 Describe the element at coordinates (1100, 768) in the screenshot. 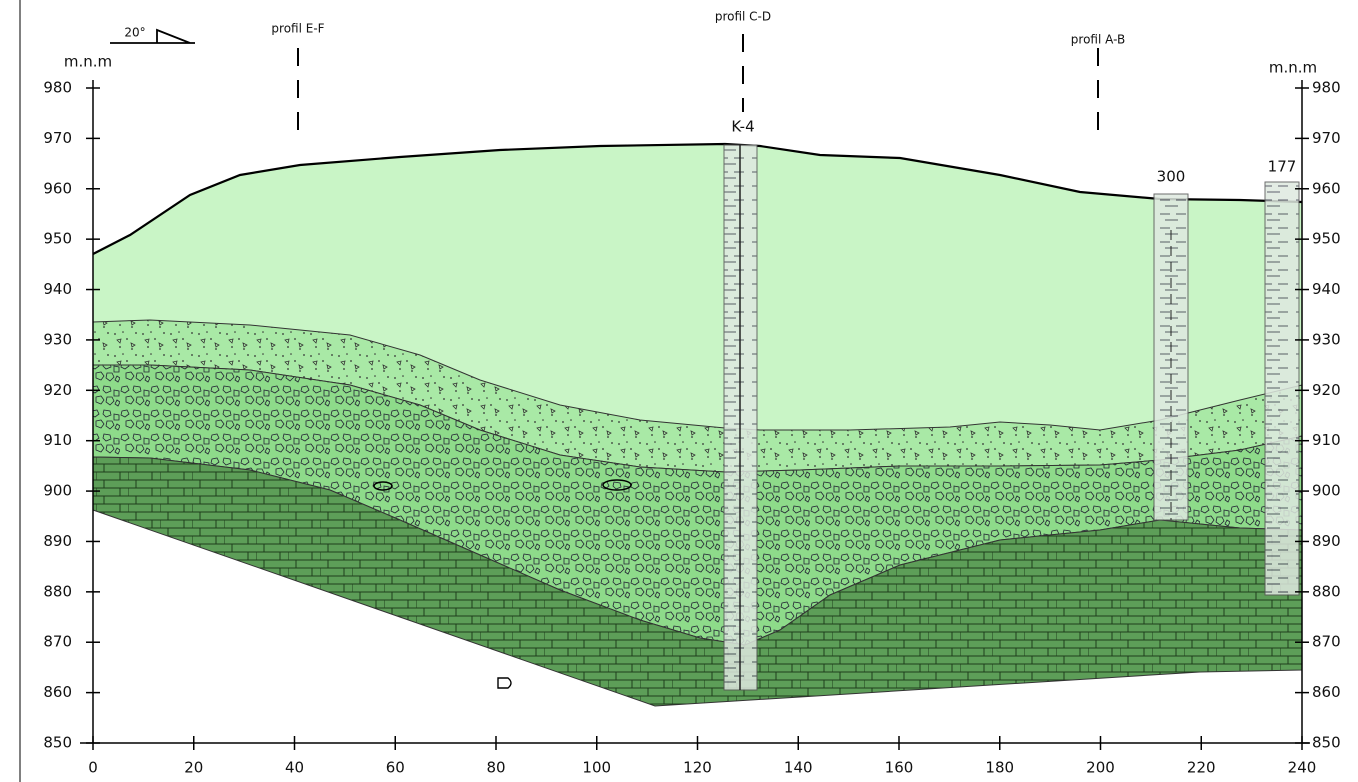

I see `x-tick-label: 200` at that location.